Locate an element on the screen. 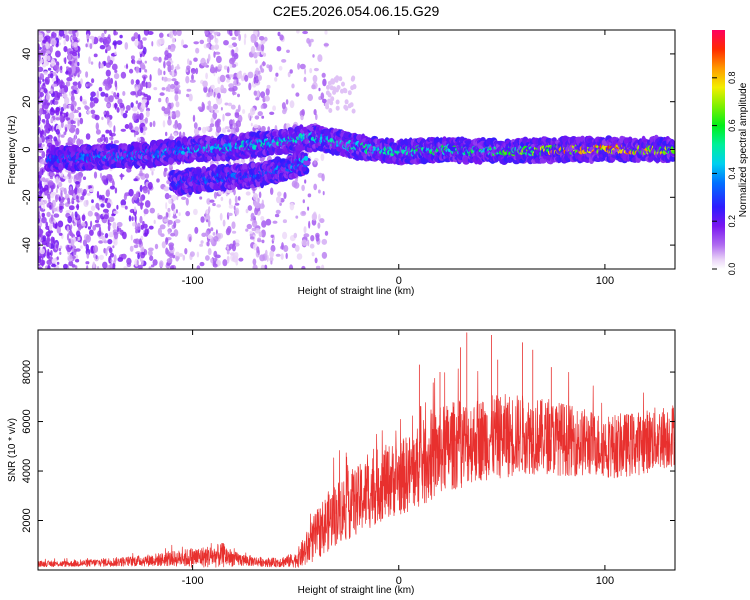  trace-cell is located at coordinates (466, 159).